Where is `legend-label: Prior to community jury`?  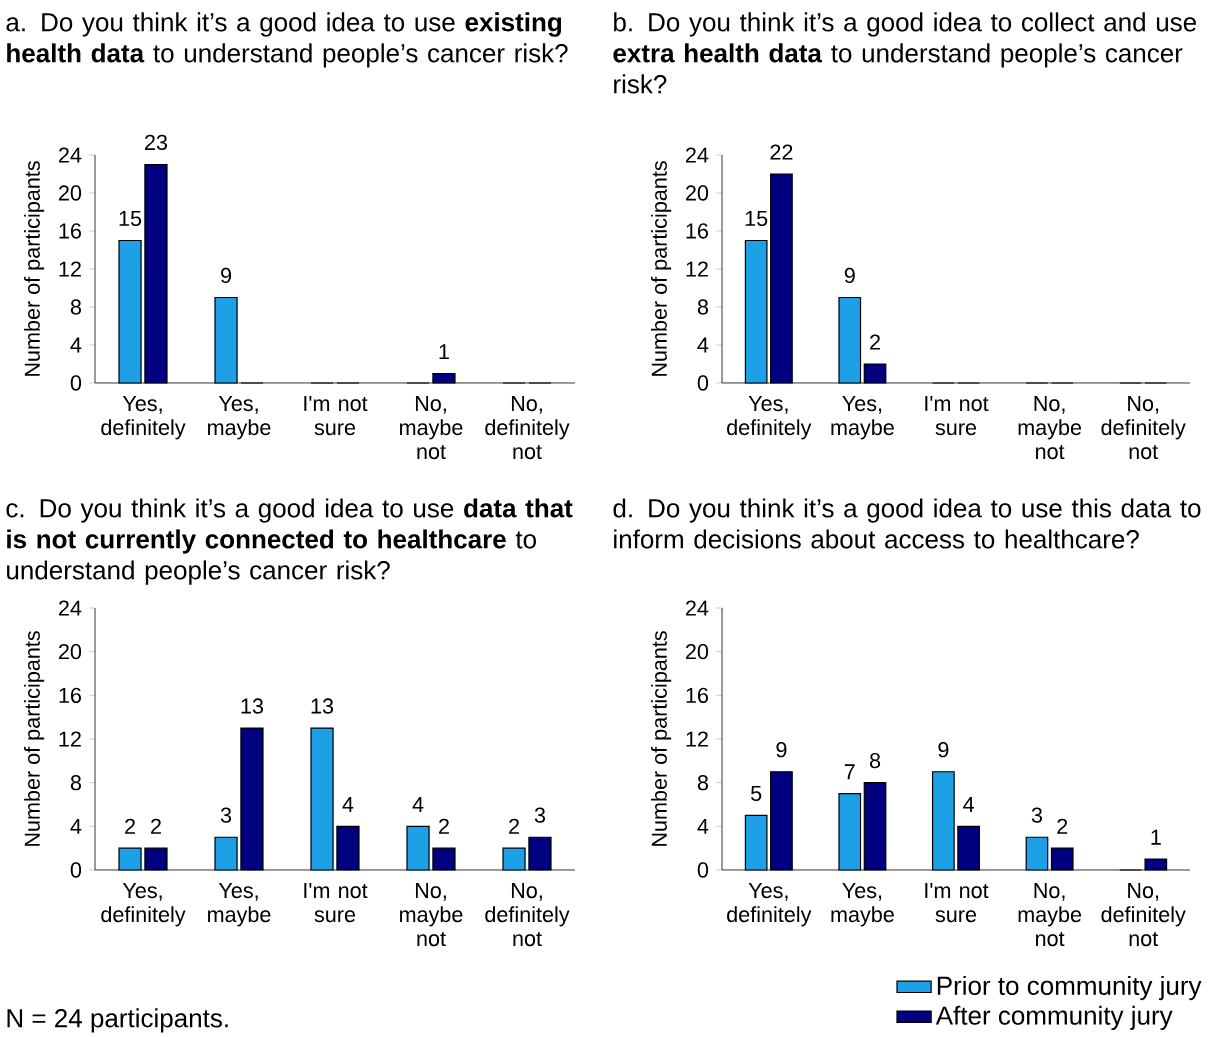 legend-label: Prior to community jury is located at coordinates (1069, 988).